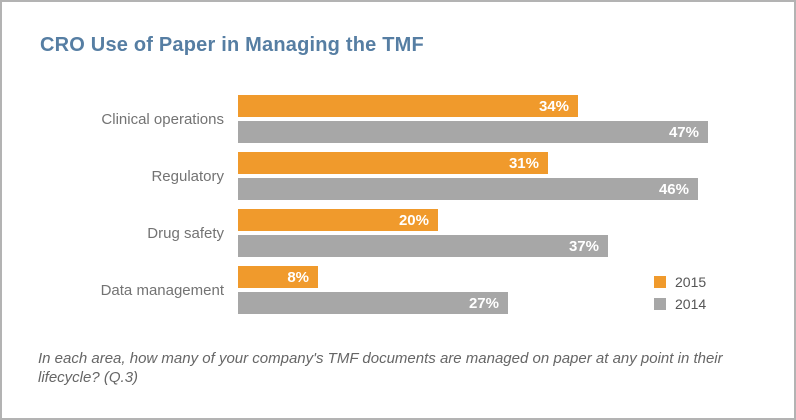 The image size is (796, 420). What do you see at coordinates (691, 303) in the screenshot?
I see `legend-label: 2014` at bounding box center [691, 303].